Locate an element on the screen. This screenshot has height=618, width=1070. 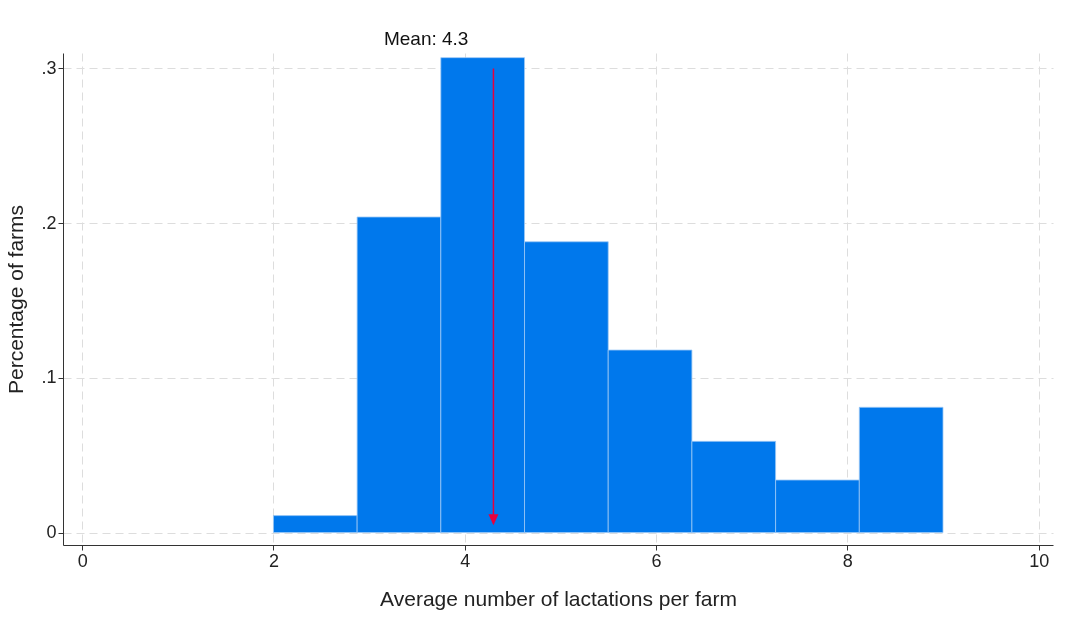
x-tick-label: 0 is located at coordinates (82, 560).